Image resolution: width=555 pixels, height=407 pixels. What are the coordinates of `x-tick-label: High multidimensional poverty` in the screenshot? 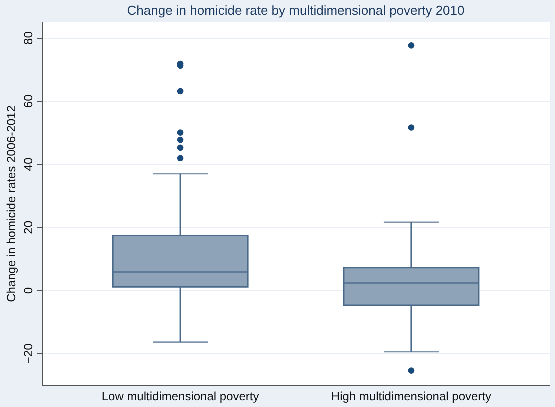 It's located at (411, 397).